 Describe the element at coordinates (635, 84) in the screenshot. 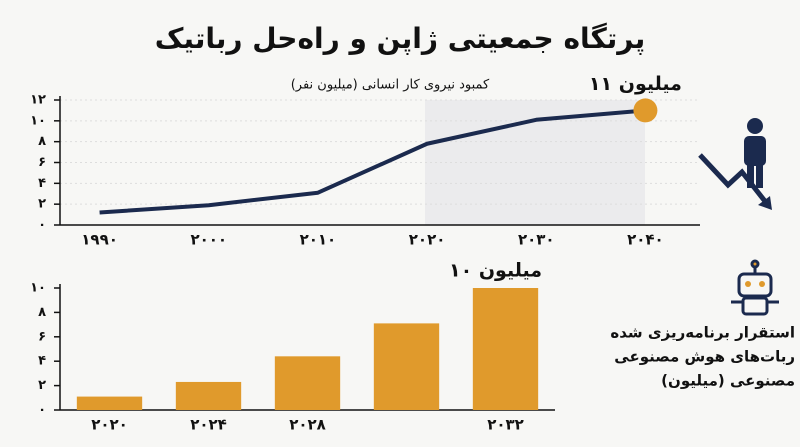

I see `annotation: ۱۱ میلیون` at that location.